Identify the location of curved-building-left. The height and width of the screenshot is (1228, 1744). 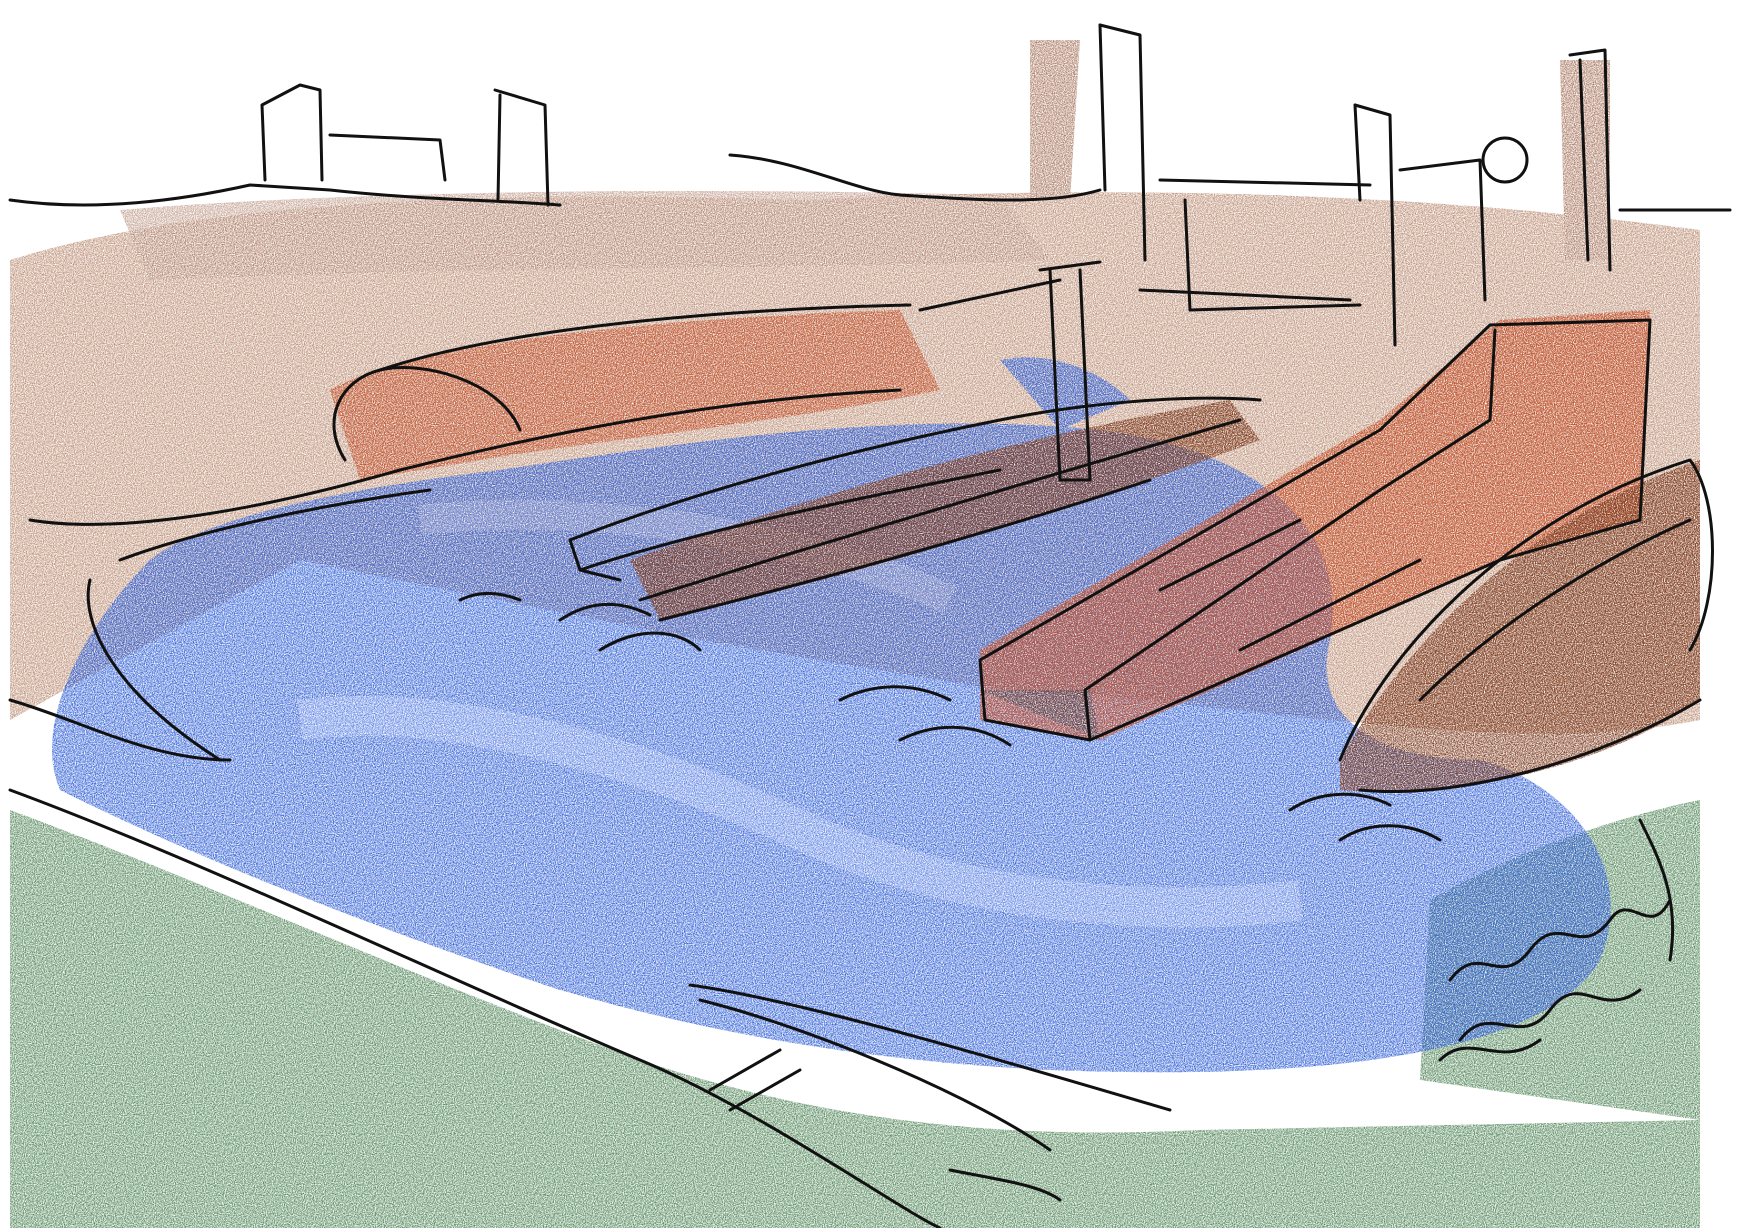
(635, 395).